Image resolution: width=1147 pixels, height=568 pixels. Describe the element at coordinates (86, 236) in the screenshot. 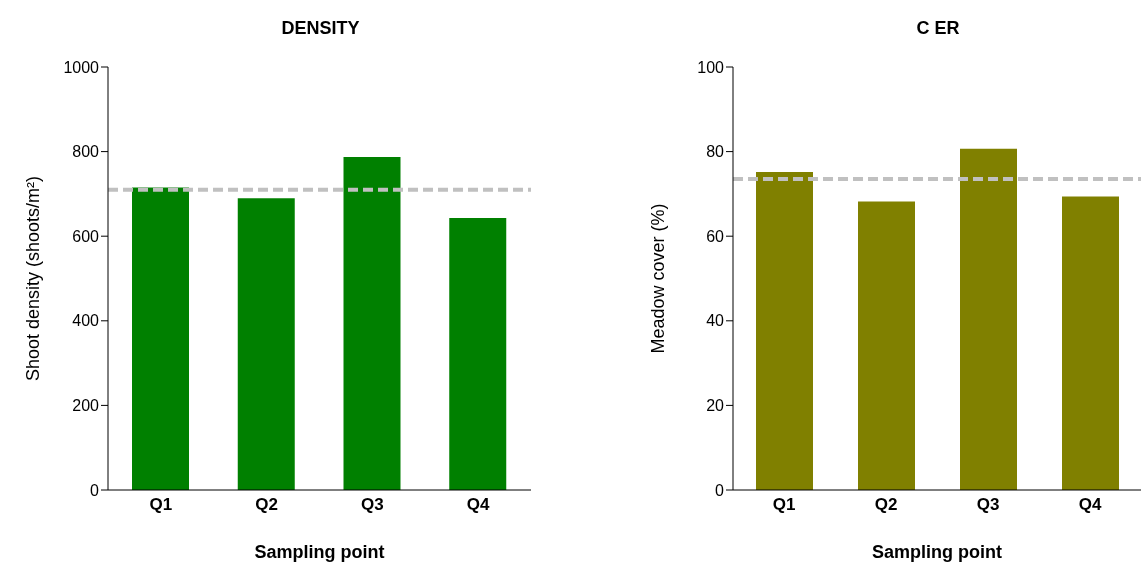

I see `y-tick-label: 600` at that location.